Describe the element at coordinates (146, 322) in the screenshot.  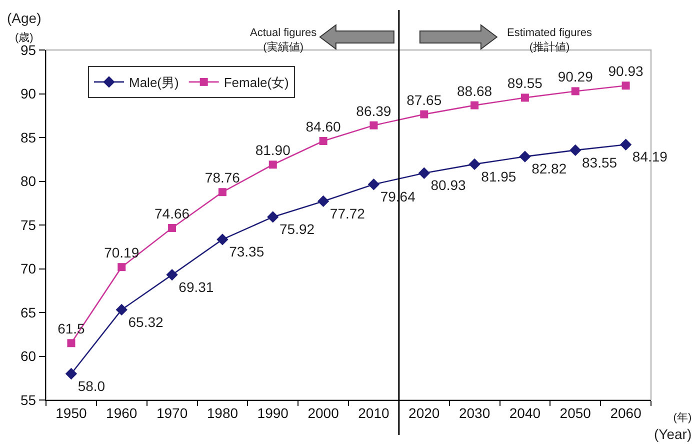
I see `data-label: 65.32` at that location.